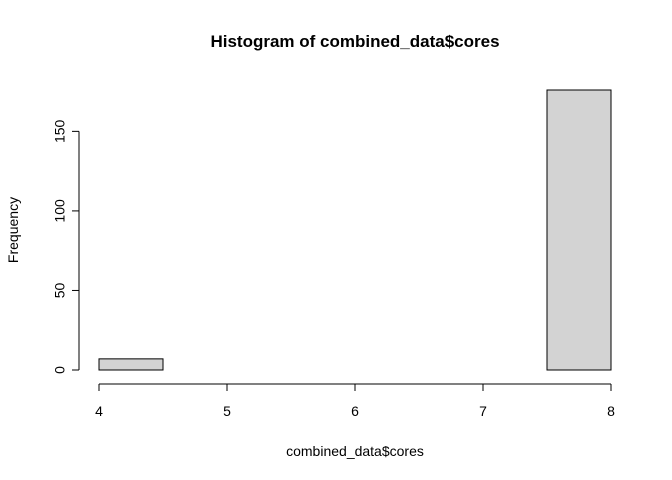  Describe the element at coordinates (13, 230) in the screenshot. I see `y-axis-label: Frequency` at that location.